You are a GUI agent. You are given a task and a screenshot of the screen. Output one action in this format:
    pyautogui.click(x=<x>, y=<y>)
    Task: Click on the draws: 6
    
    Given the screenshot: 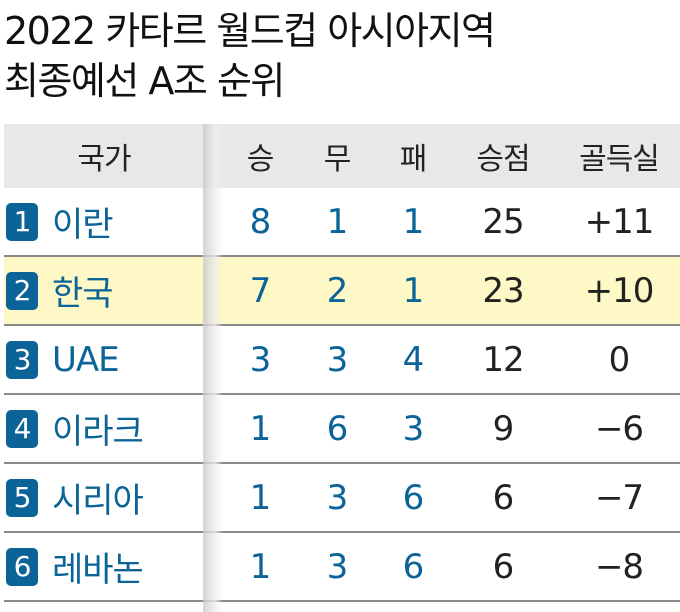 What is the action you would take?
    pyautogui.click(x=337, y=428)
    